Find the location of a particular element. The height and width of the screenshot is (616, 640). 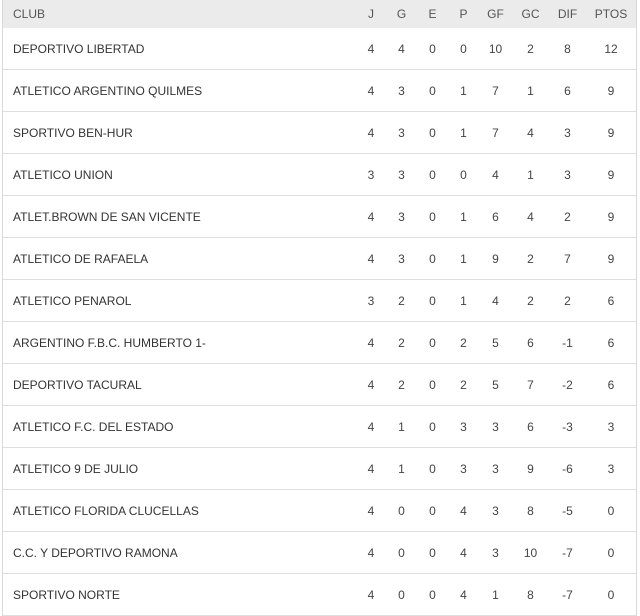

cell-dif: 2 is located at coordinates (567, 216).